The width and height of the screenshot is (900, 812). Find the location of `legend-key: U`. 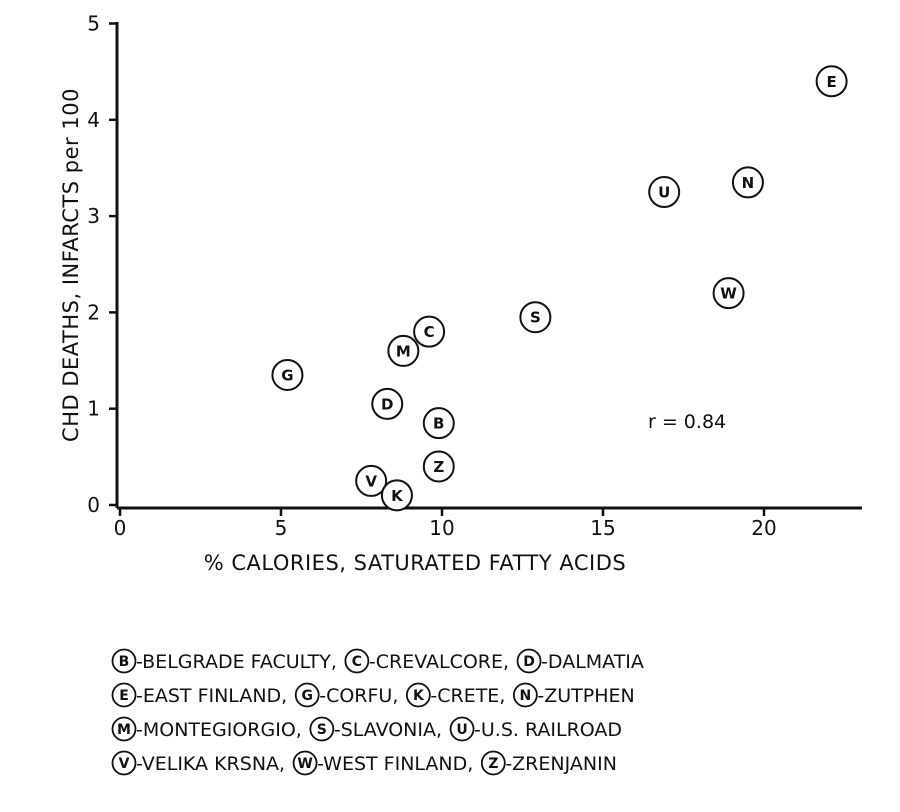

legend-key: U is located at coordinates (461, 730).